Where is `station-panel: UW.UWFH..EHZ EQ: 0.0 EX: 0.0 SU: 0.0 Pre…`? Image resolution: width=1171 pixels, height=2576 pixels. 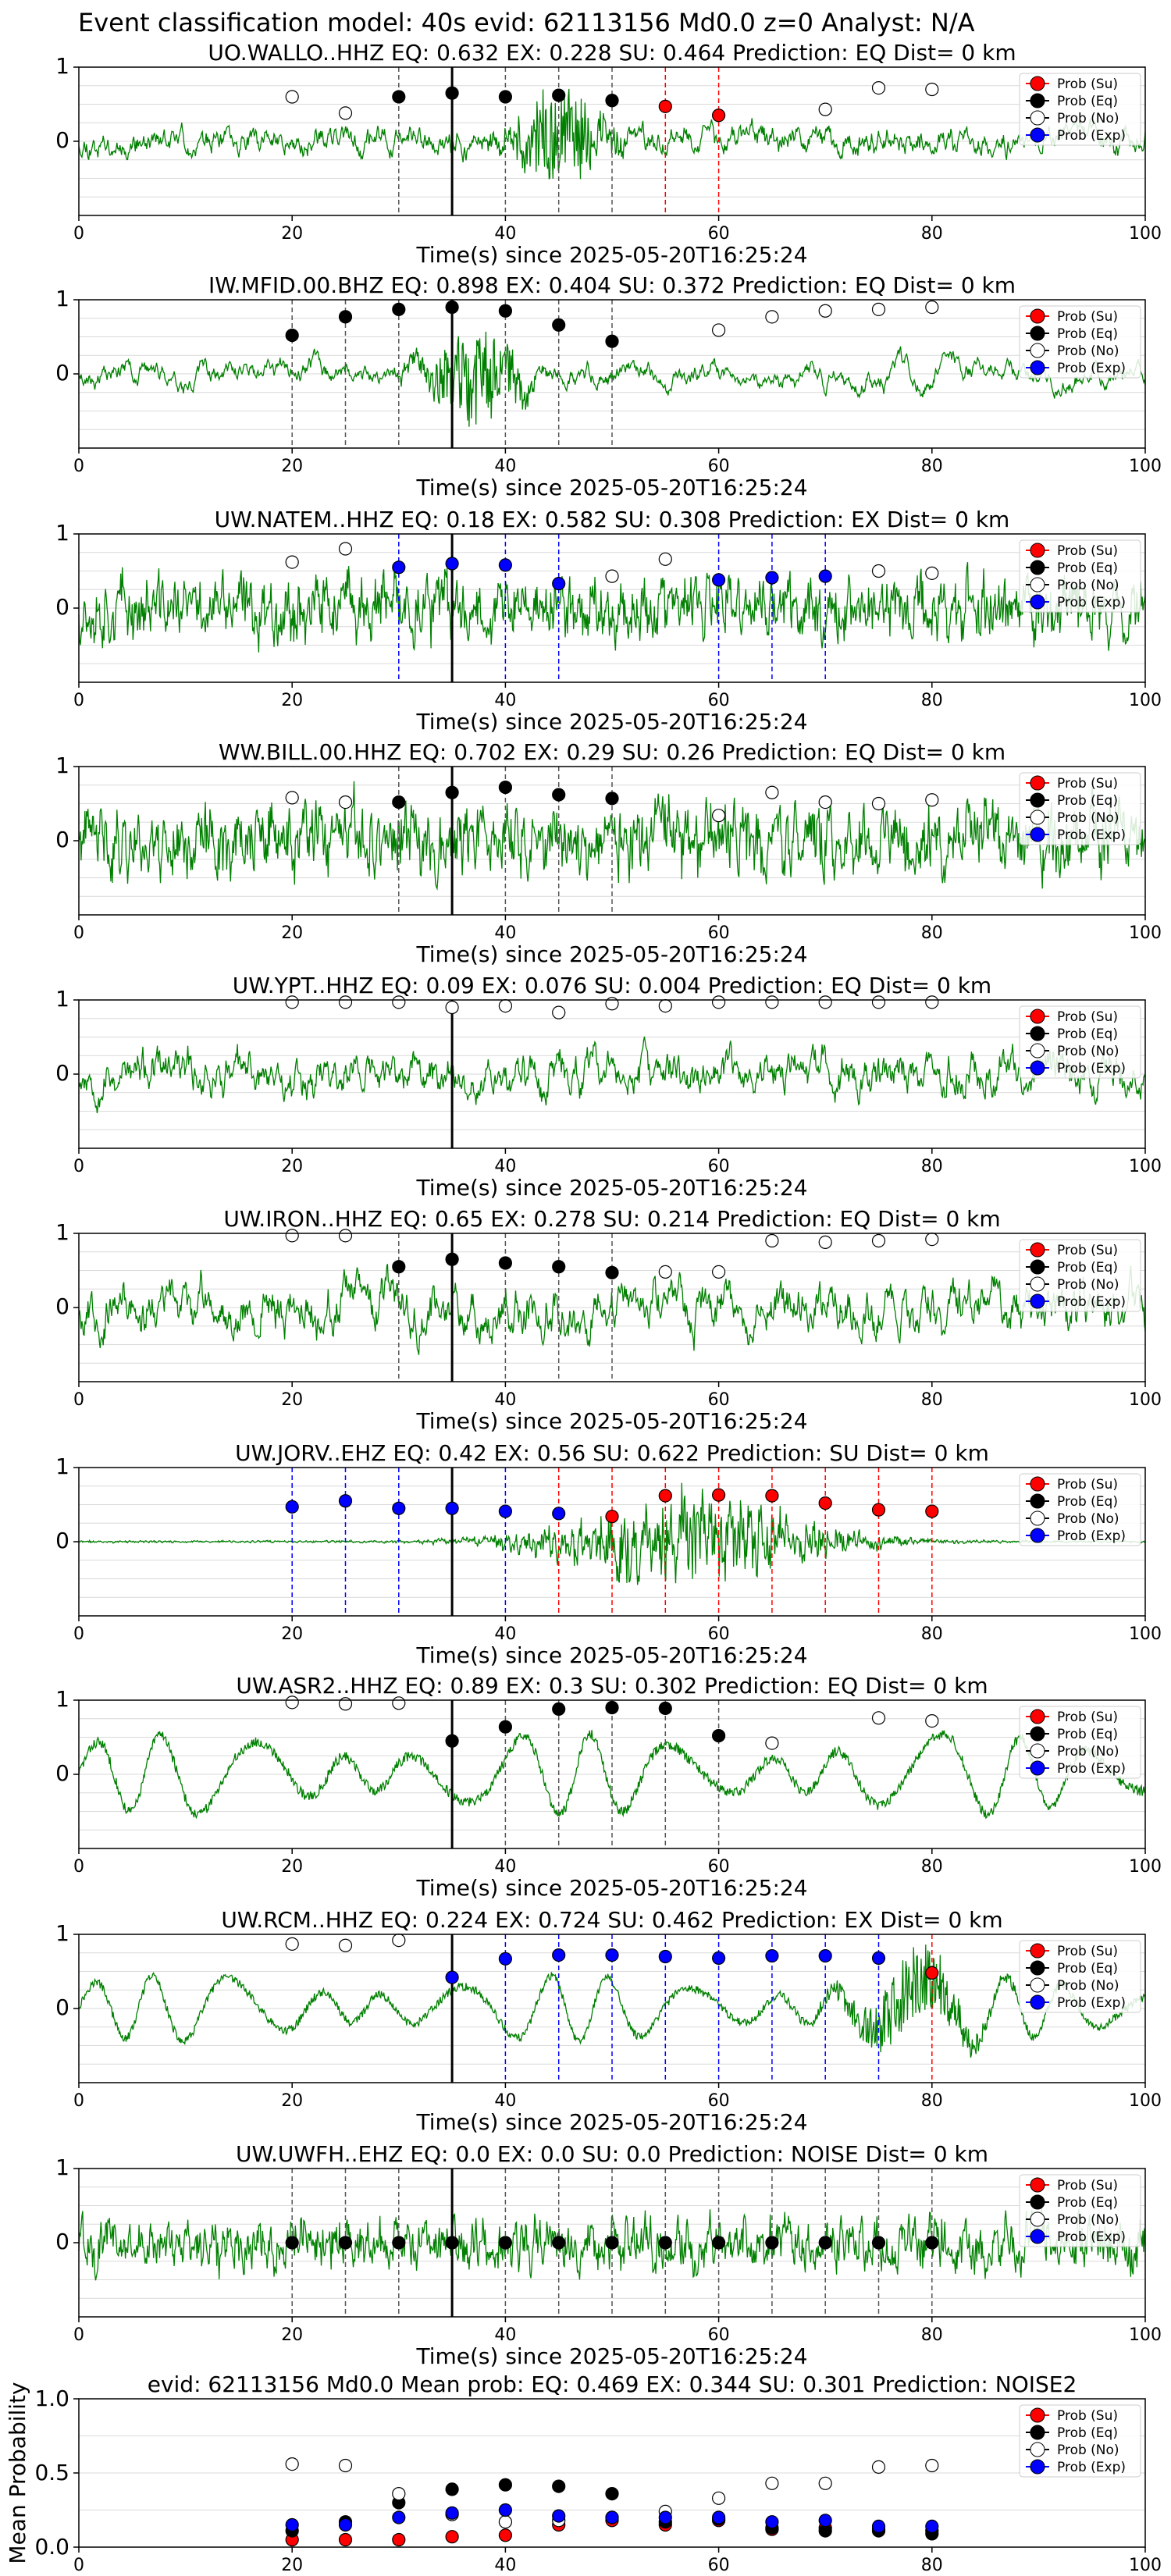 station-panel: UW.UWFH..EHZ EQ: 0.0 EX: 0.0 SU: 0.0 Pre… is located at coordinates (608, 2255).